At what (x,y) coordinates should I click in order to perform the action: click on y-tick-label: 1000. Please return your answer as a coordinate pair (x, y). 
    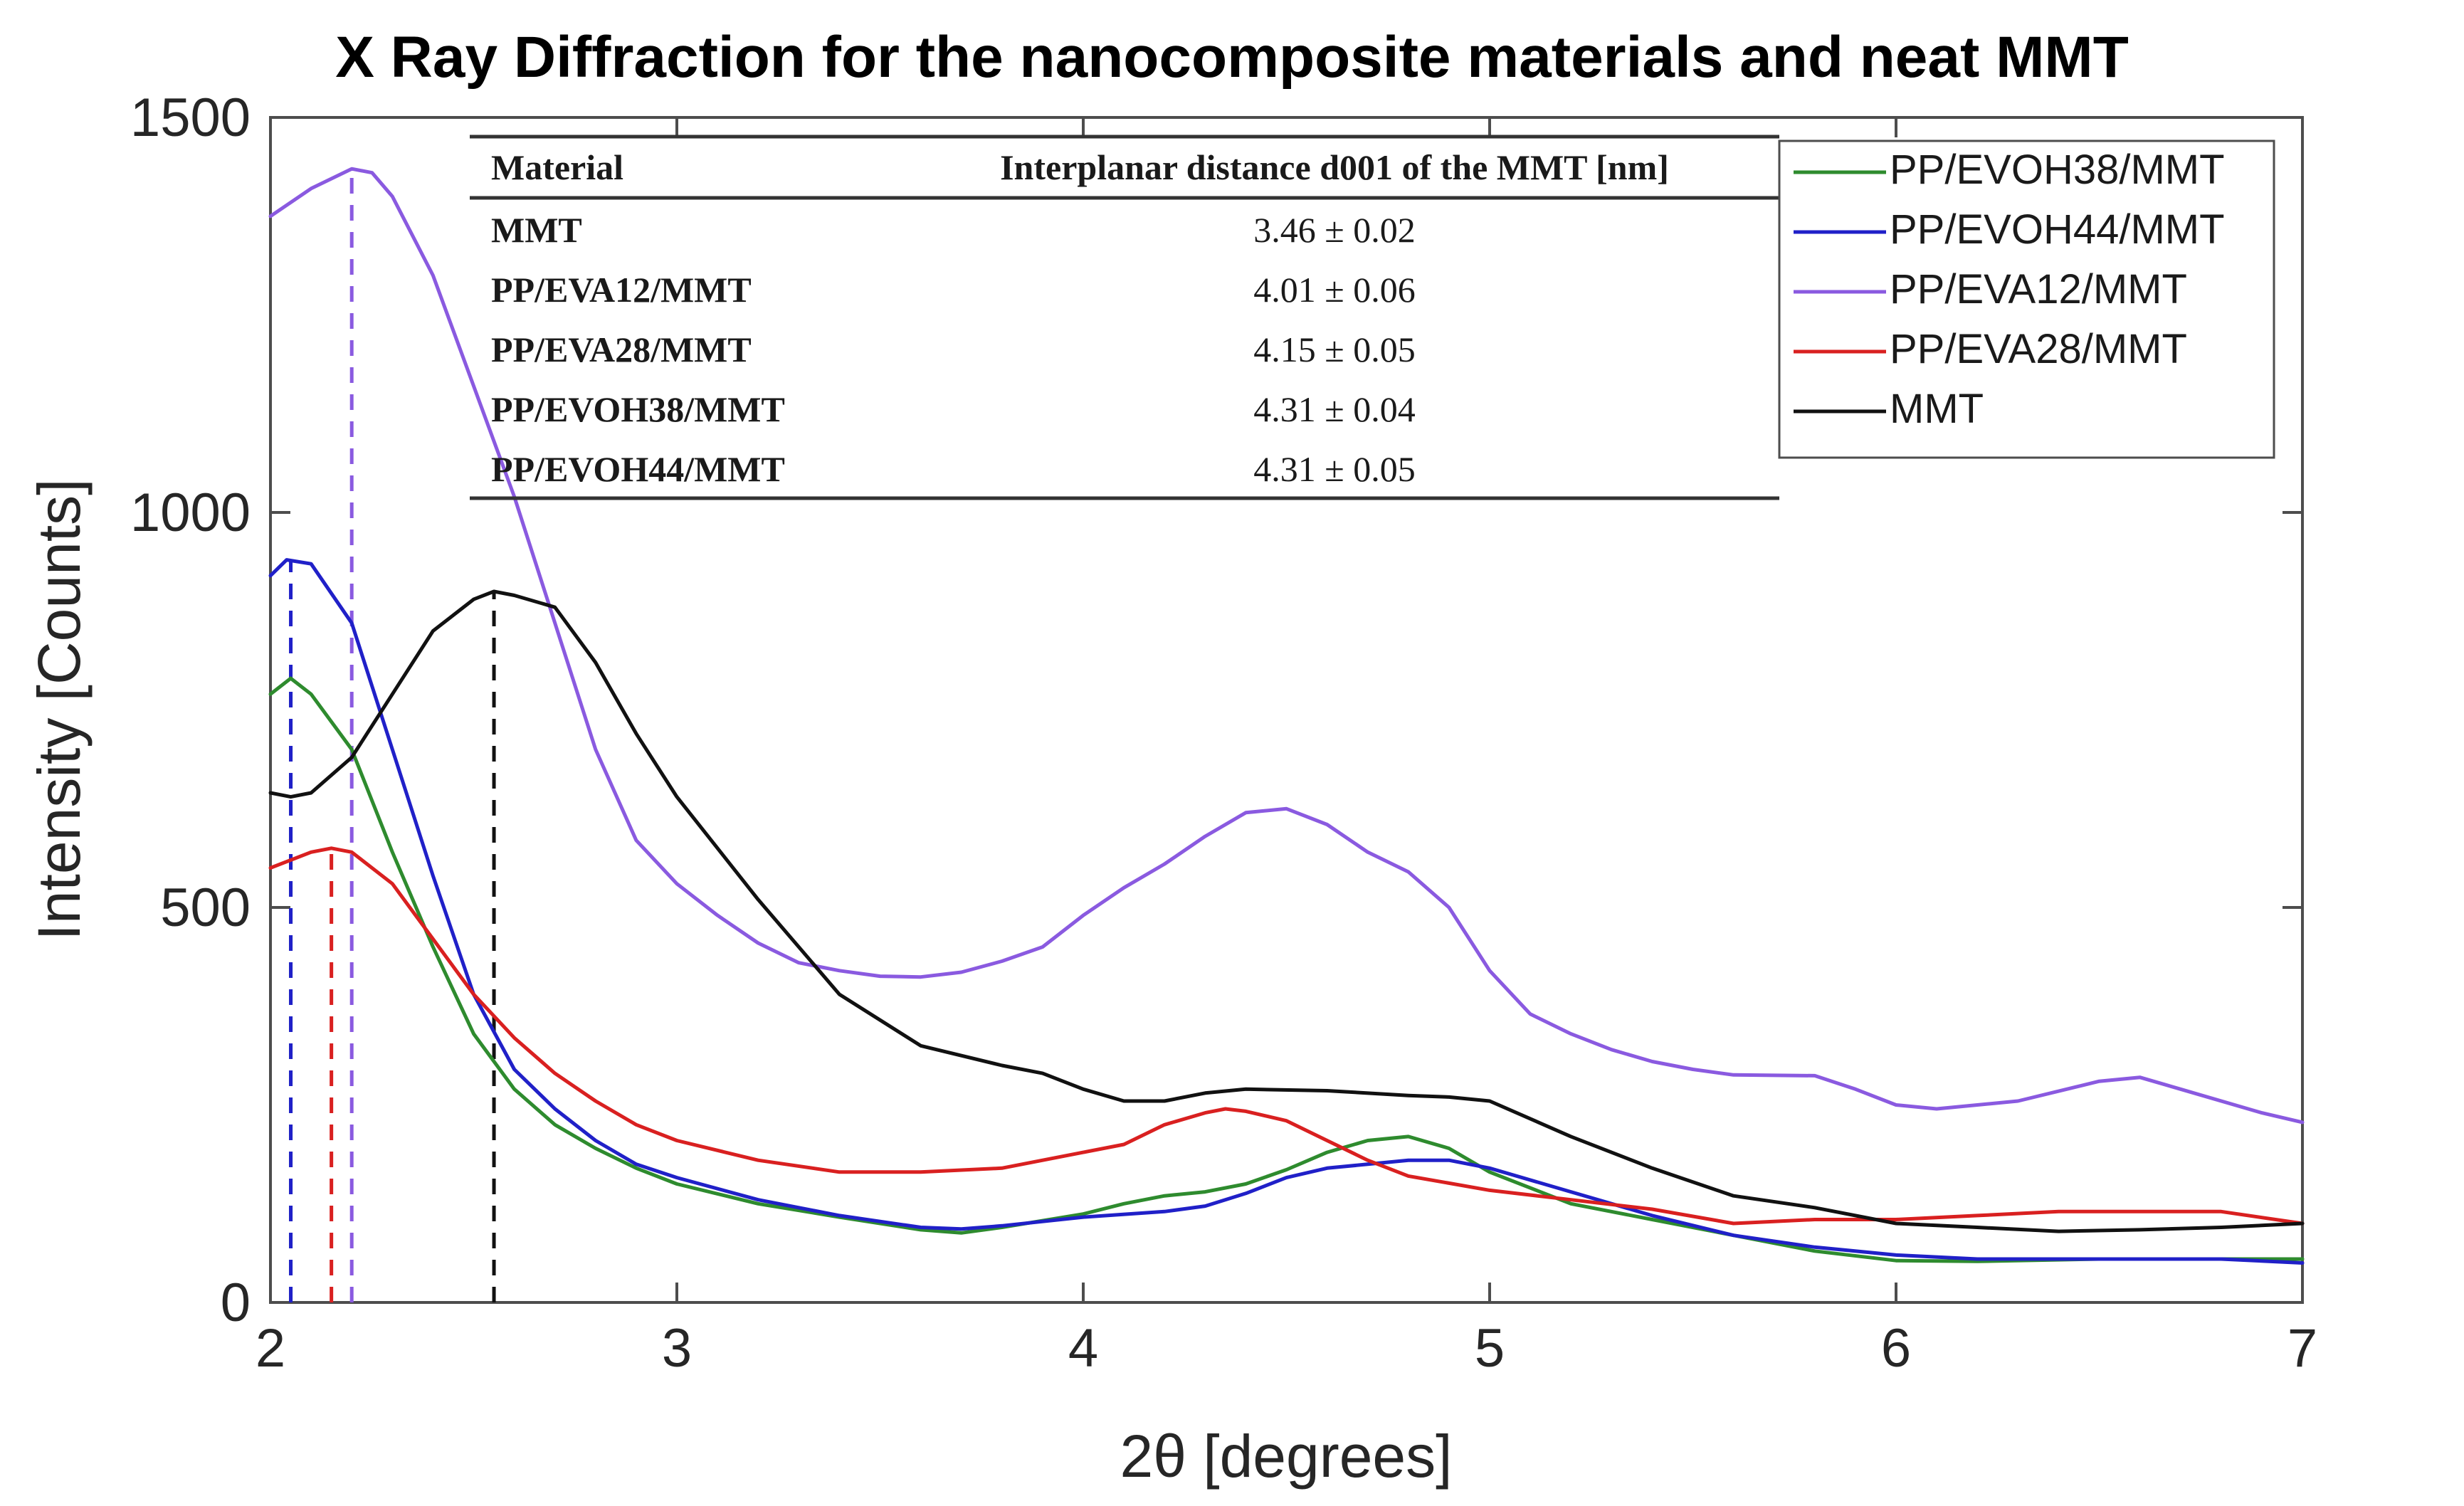
    Looking at the image, I should click on (190, 513).